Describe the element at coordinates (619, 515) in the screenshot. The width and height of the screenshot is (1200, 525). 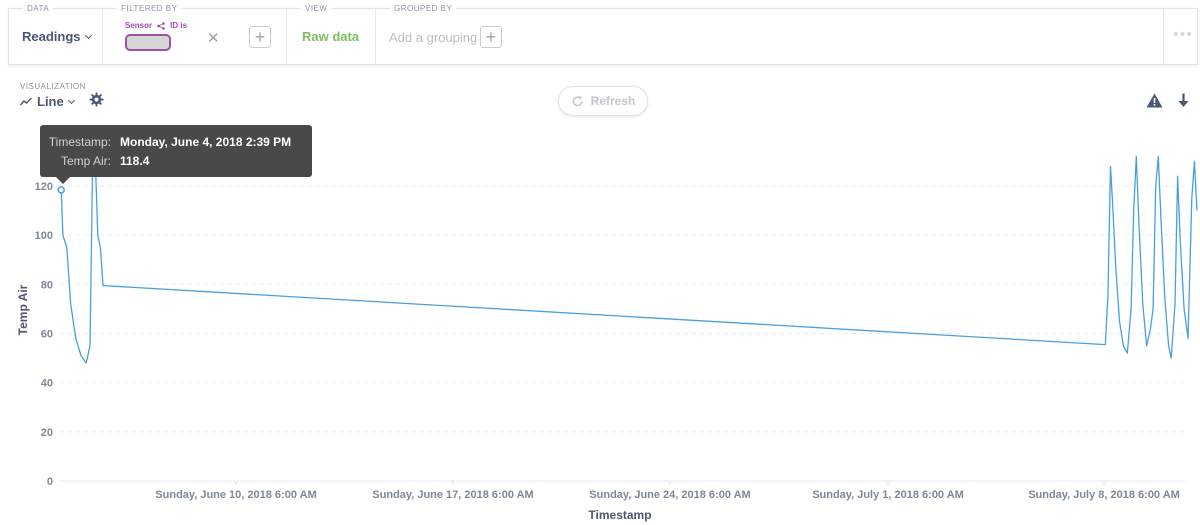
I see `x-axis-title: Timestamp` at that location.